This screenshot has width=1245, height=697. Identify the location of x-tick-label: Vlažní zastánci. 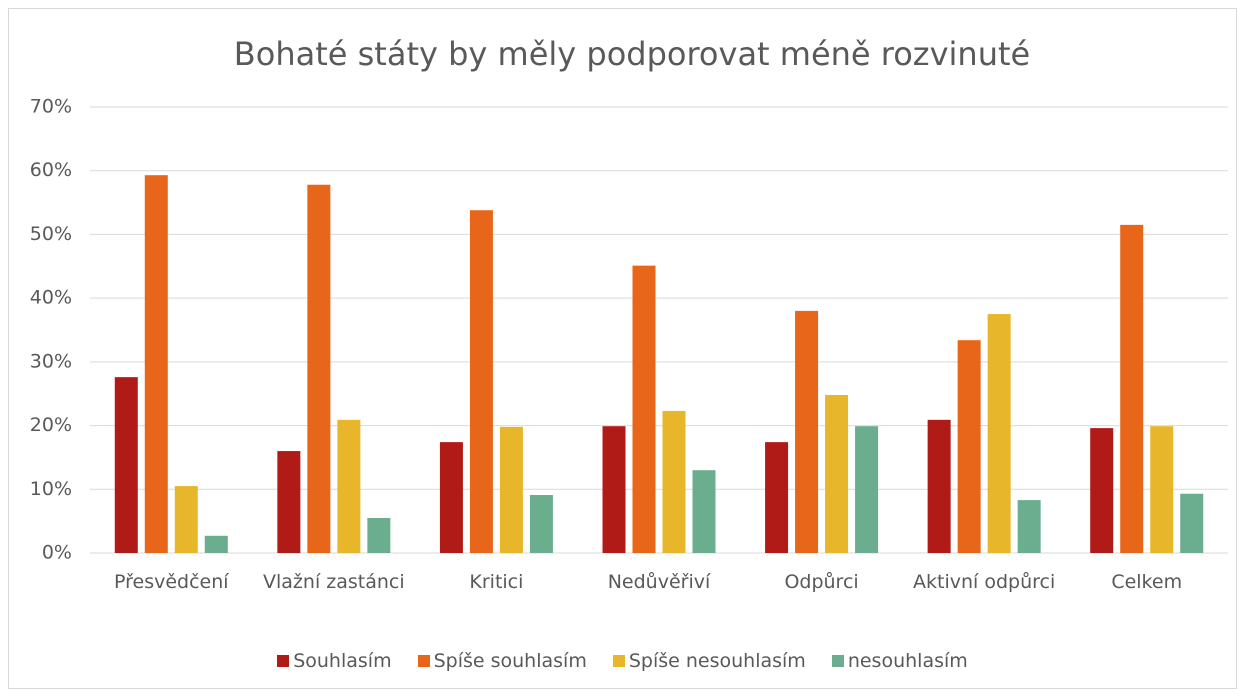
(334, 582).